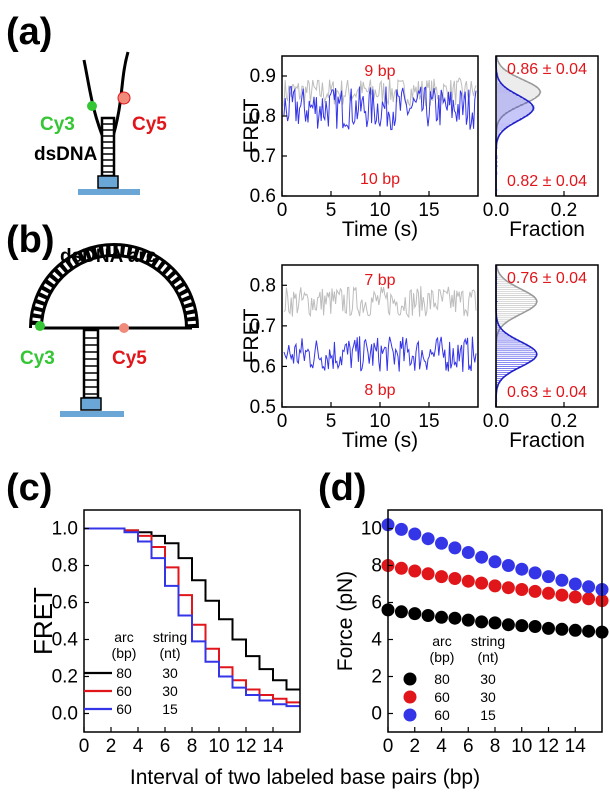 Image resolution: width=610 pixels, height=793 pixels. Describe the element at coordinates (263, 156) in the screenshot. I see `y-tick-label: 0.7` at that location.